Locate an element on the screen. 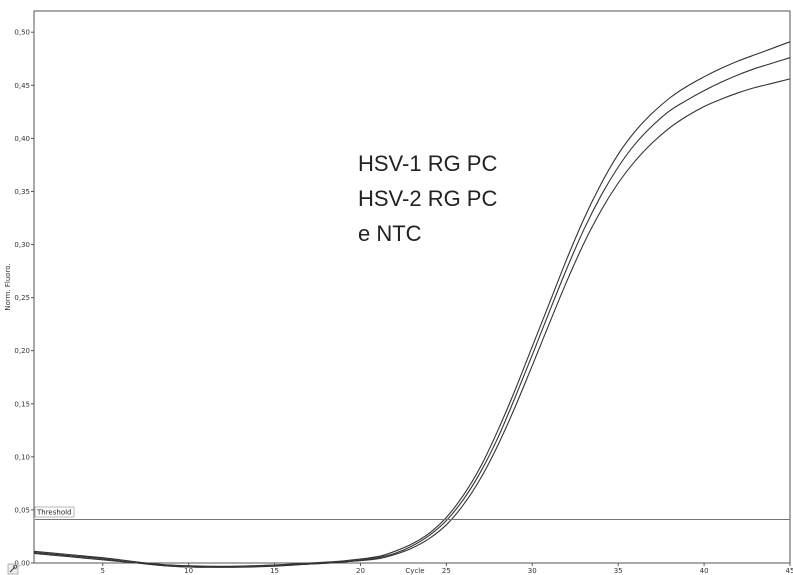 Image resolution: width=793 pixels, height=575 pixels. x-tick-label: 5 is located at coordinates (102, 571).